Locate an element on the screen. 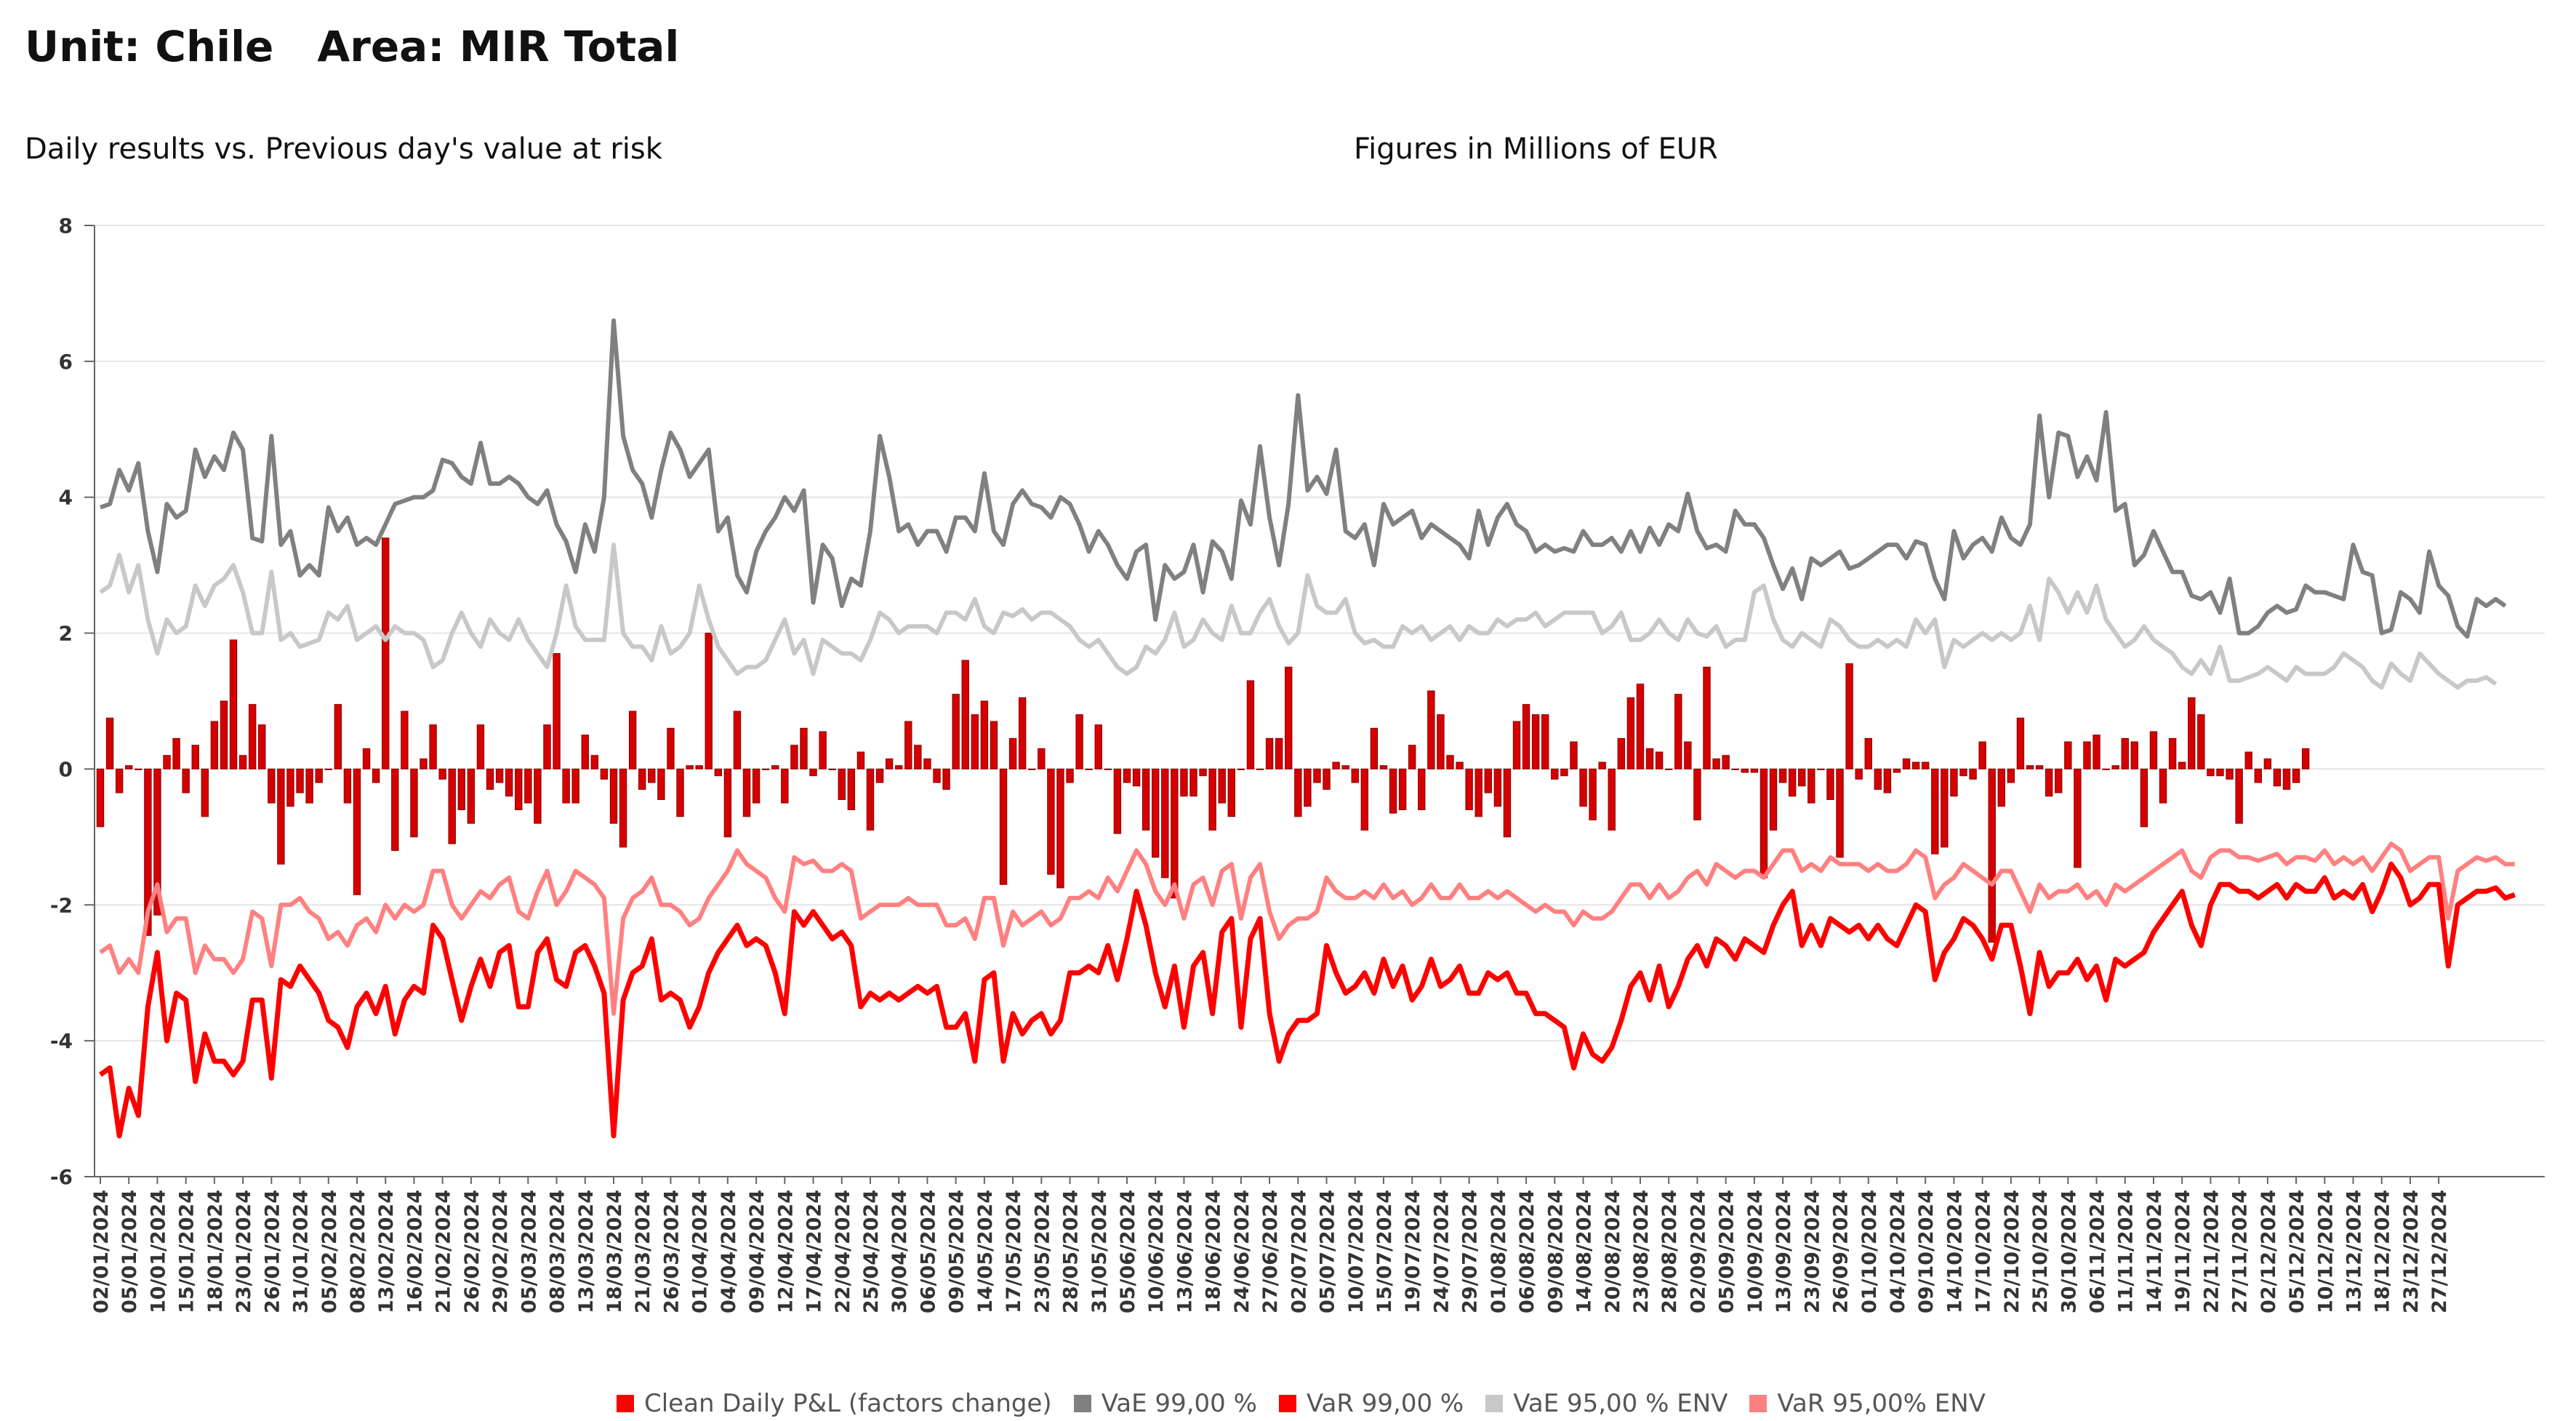  legend-item-pnl: Clean Daily P&L (factors change) is located at coordinates (834, 1403).